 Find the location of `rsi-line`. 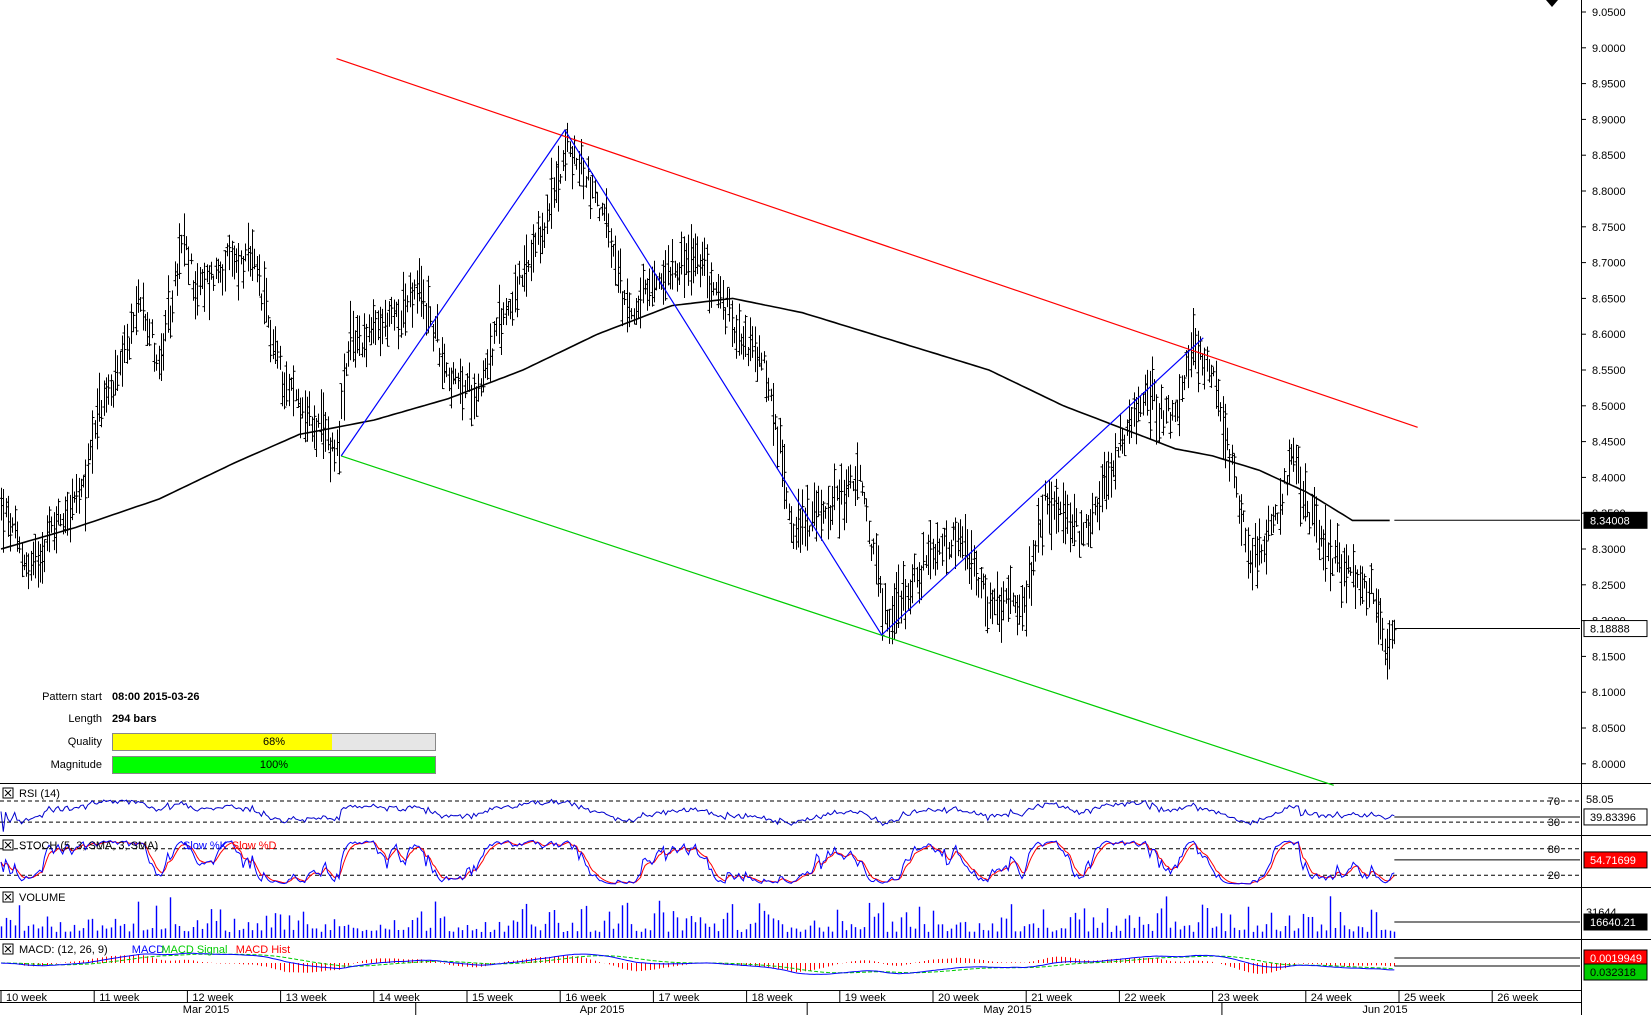

rsi-line is located at coordinates (697, 815).